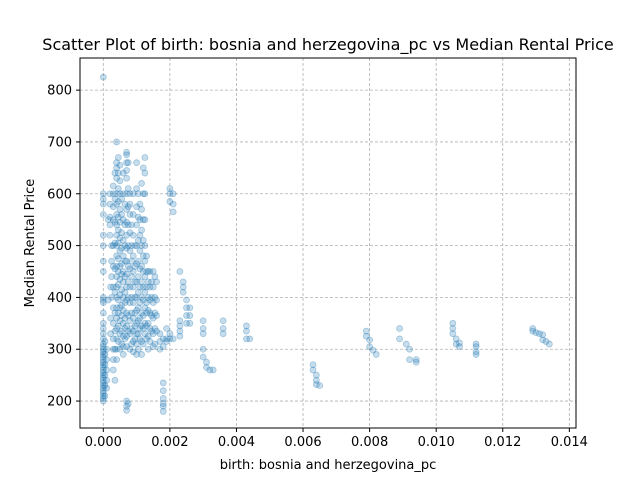 Image resolution: width=640 pixels, height=480 pixels. What do you see at coordinates (302, 442) in the screenshot?
I see `x-tick-label: 0.006` at bounding box center [302, 442].